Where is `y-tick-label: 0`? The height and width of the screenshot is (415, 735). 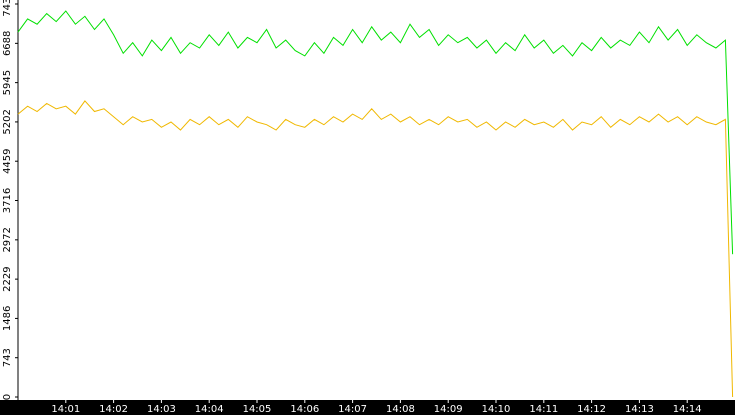
y-tick-label: 0 is located at coordinates (7, 397).